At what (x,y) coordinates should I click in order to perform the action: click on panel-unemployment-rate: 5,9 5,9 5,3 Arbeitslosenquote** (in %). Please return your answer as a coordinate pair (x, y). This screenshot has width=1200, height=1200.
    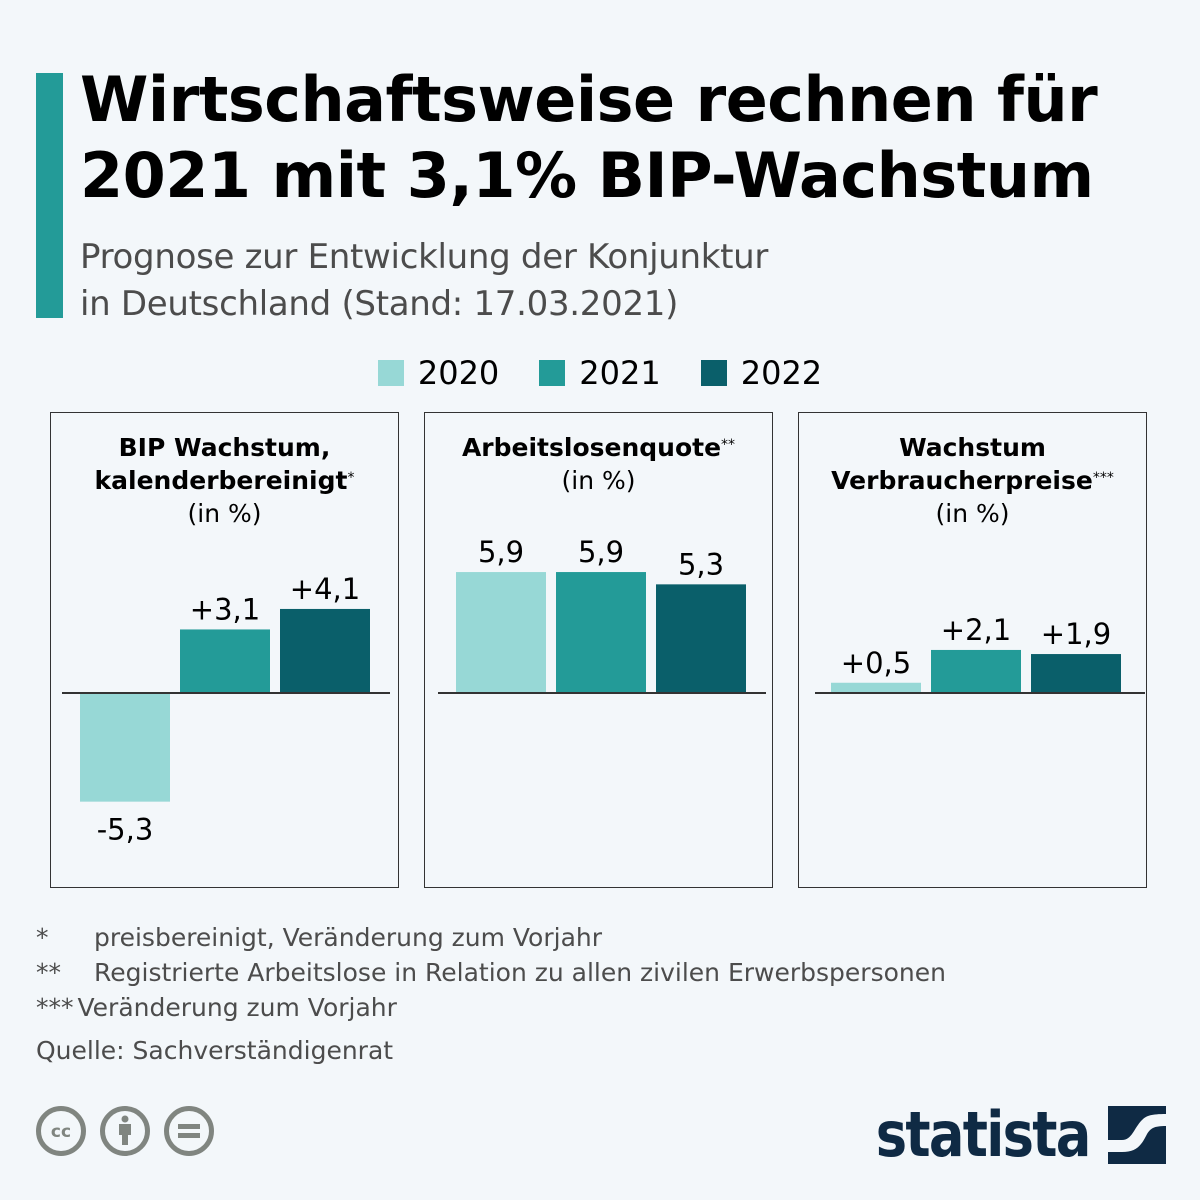
    Looking at the image, I should click on (598, 650).